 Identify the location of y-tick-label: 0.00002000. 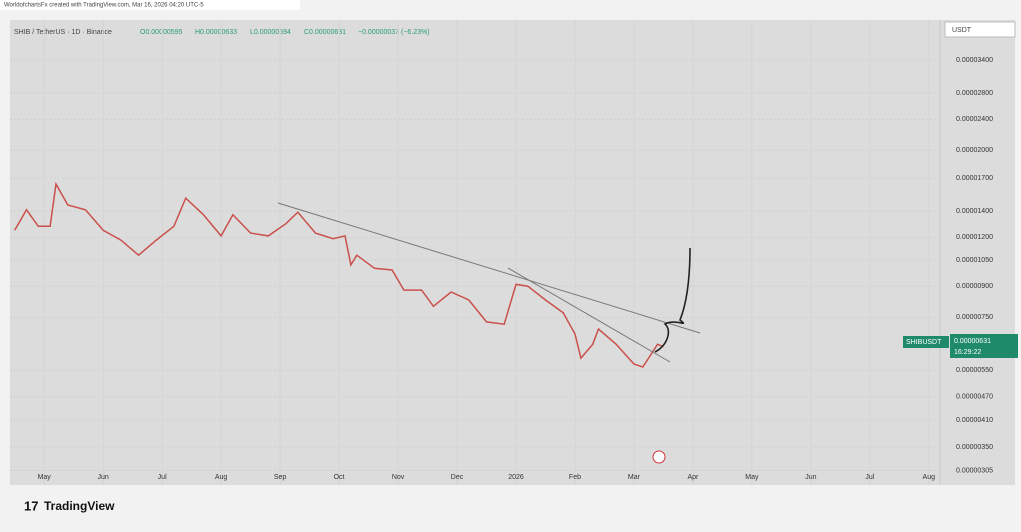
(974, 150).